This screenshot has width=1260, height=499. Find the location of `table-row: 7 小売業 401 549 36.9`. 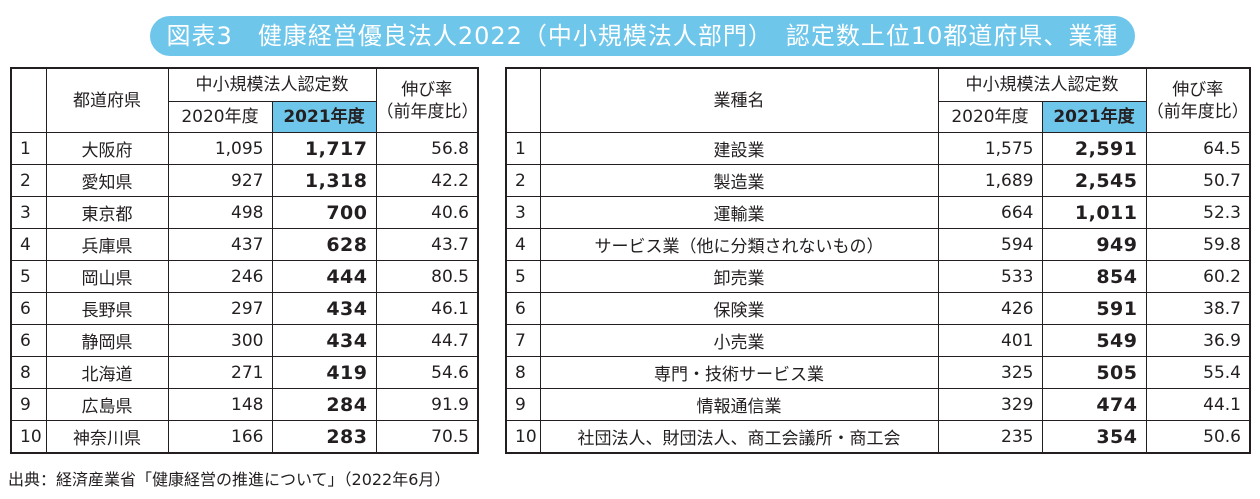

table-row: 7 小売業 401 549 36.9 is located at coordinates (878, 340).